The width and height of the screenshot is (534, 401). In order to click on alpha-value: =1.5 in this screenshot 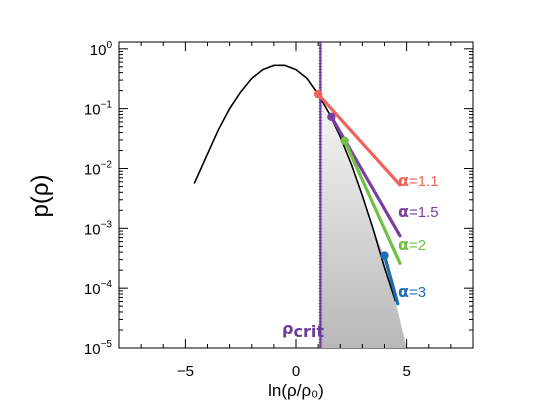, I will do `click(424, 212)`.